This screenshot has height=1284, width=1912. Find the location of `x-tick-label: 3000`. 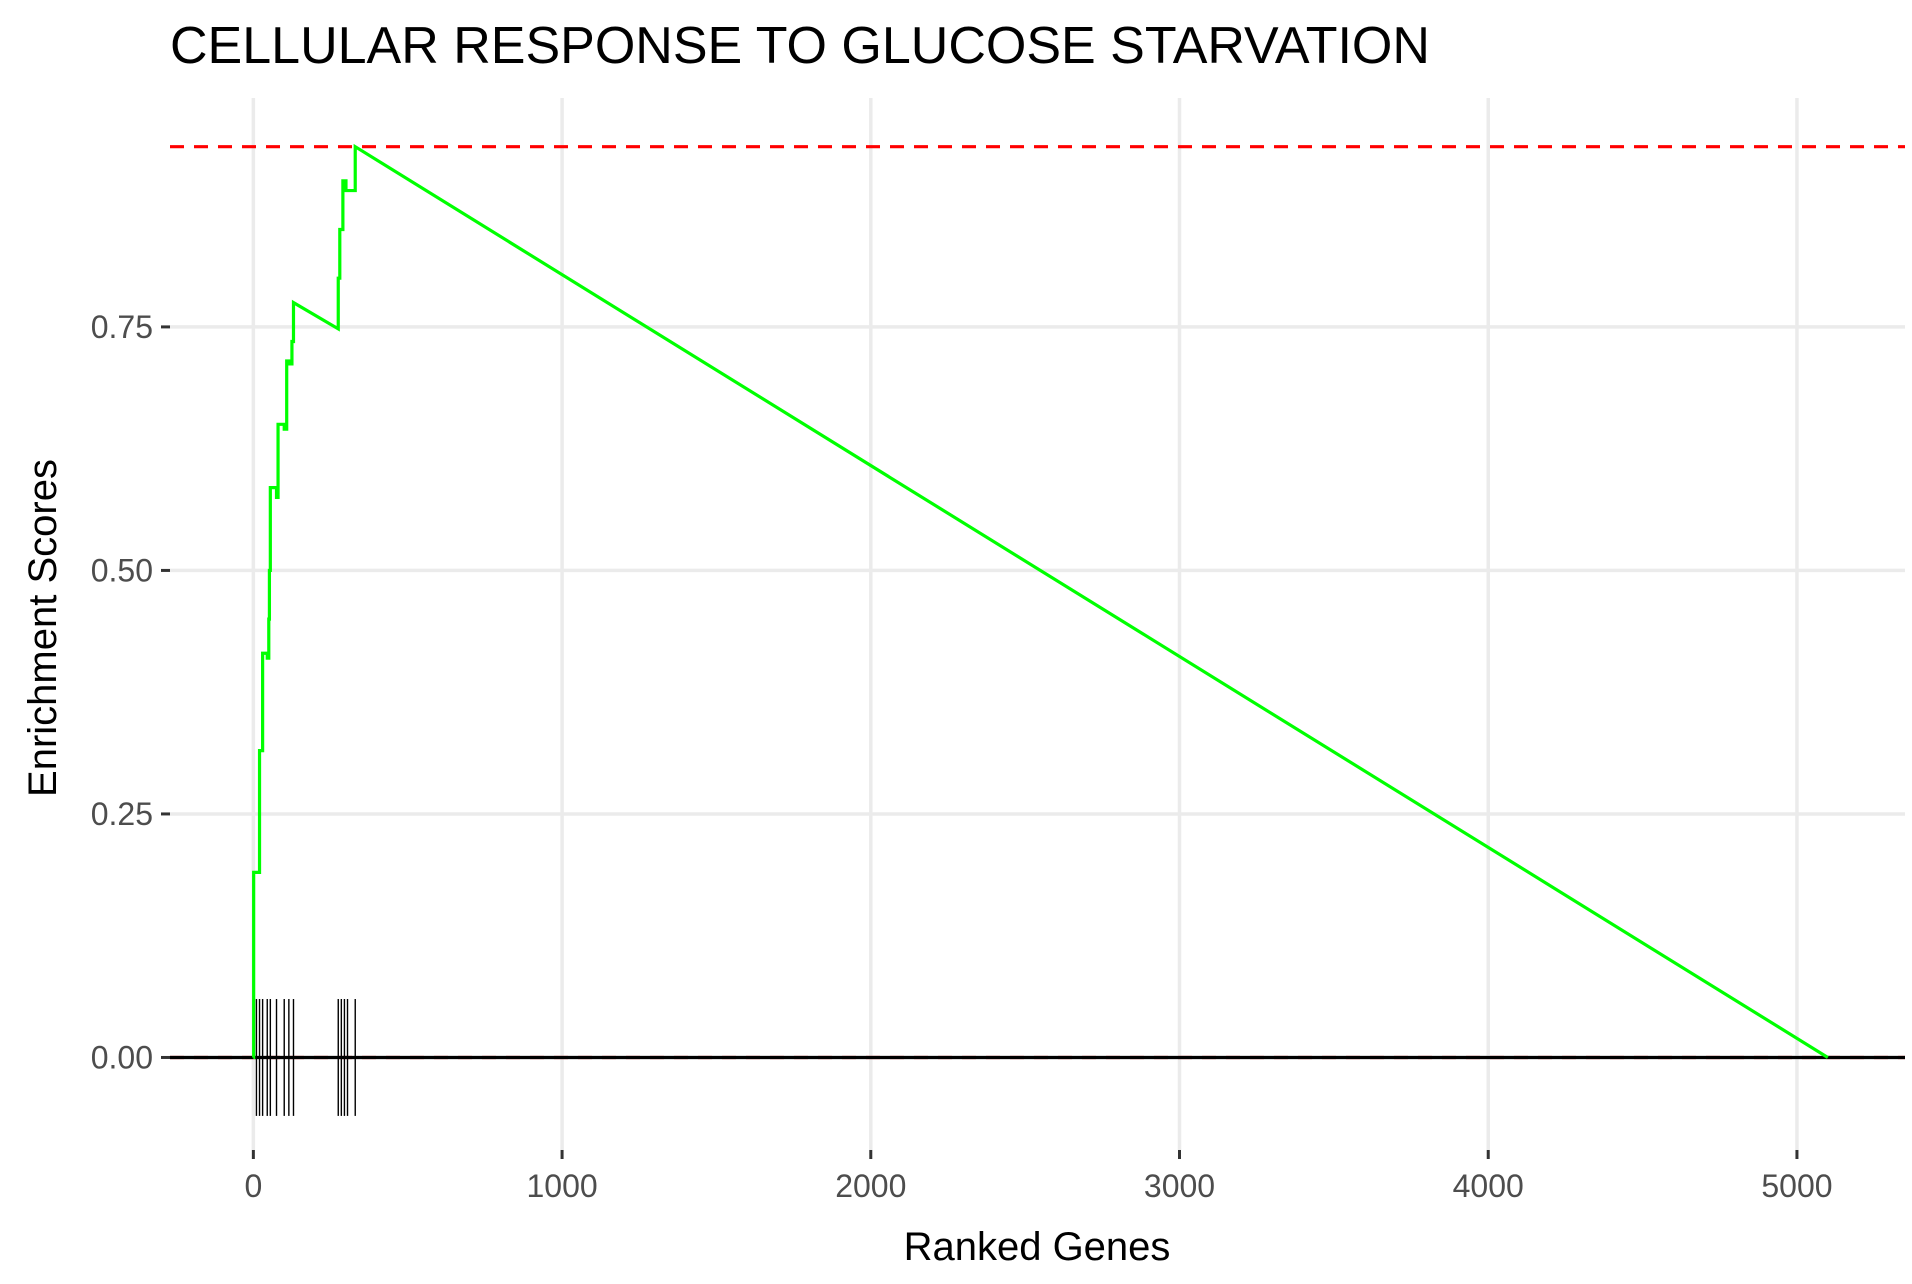

x-tick-label: 3000 is located at coordinates (1179, 1186).